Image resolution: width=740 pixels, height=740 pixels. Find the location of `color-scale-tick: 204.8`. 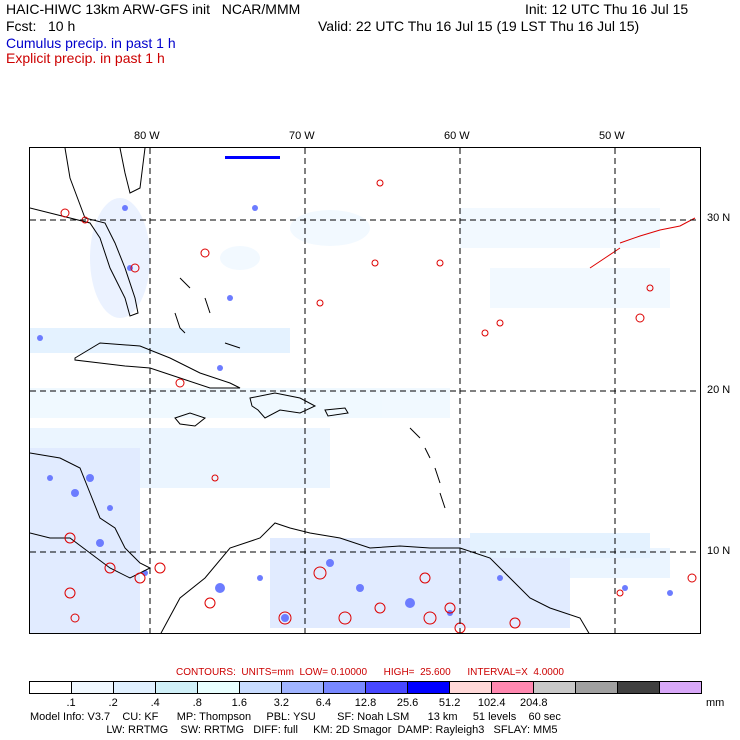

color-scale-tick: 204.8 is located at coordinates (533, 703).